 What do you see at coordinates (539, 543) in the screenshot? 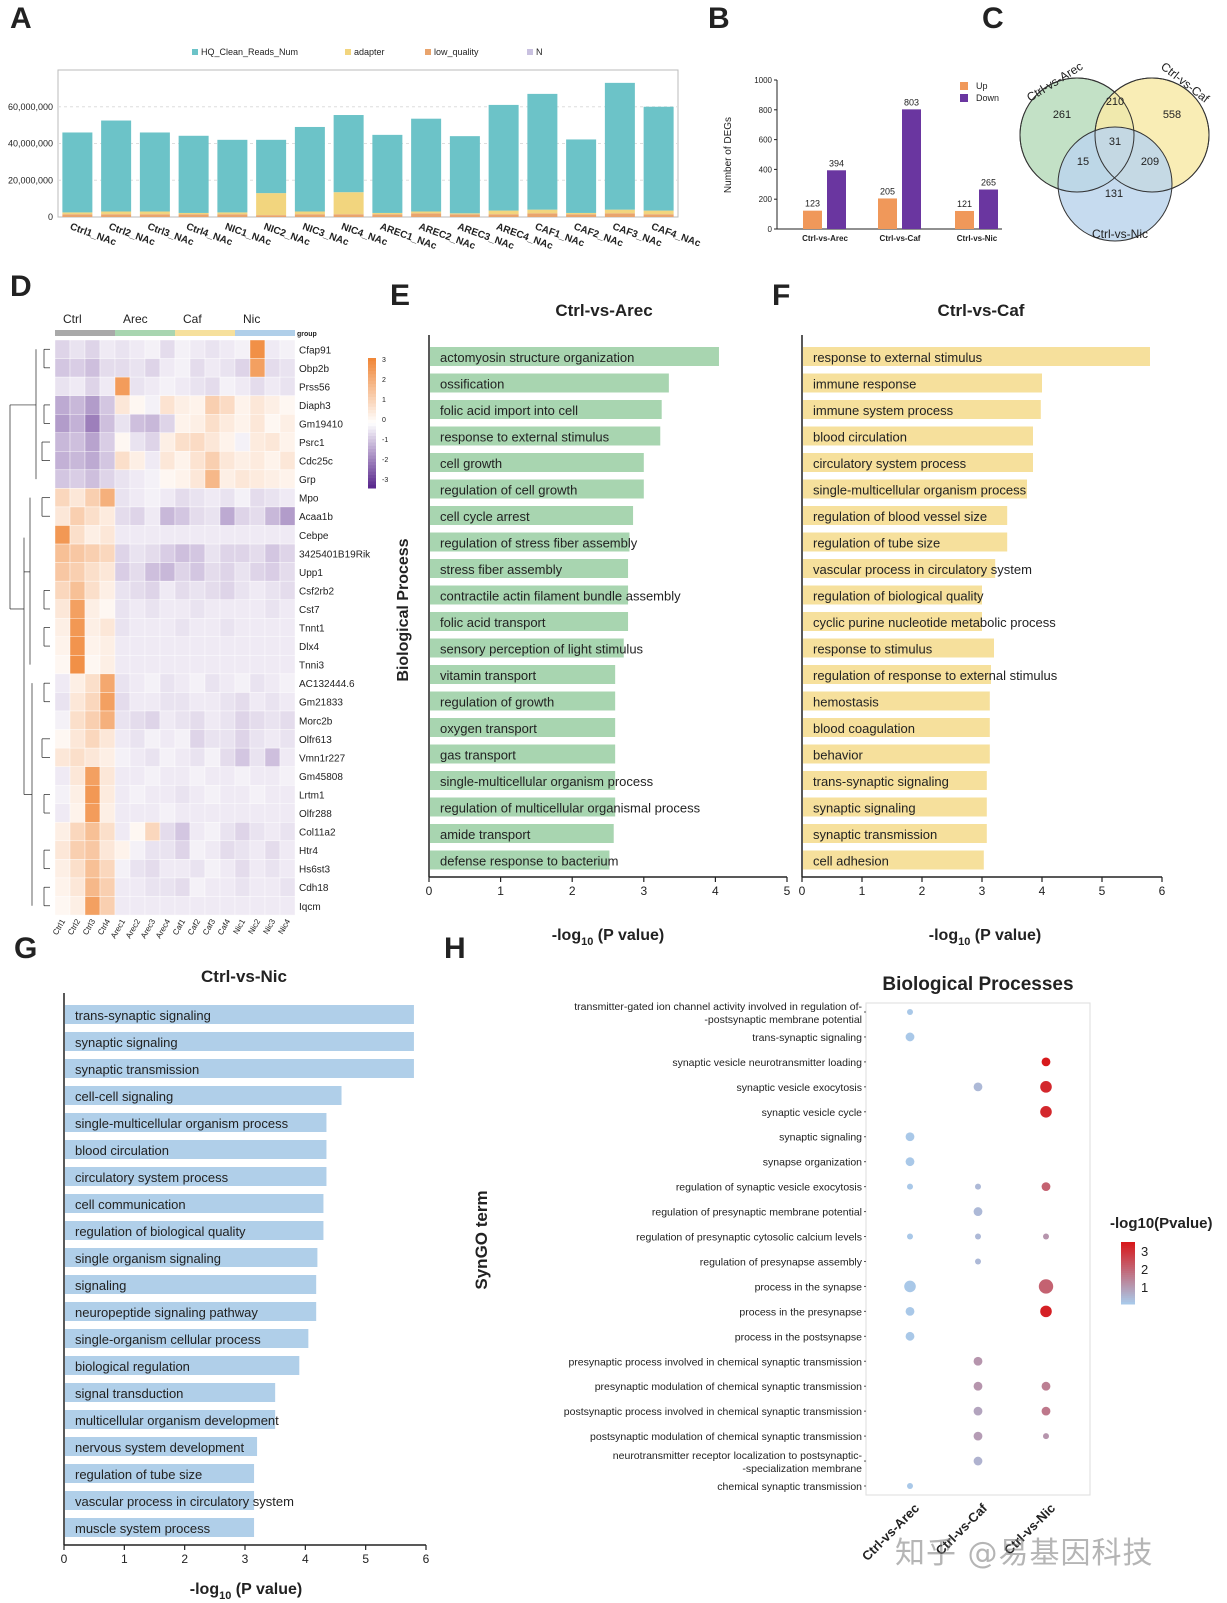
I see `panel-e-bar-label: regulation of stress fiber assembly` at bounding box center [539, 543].